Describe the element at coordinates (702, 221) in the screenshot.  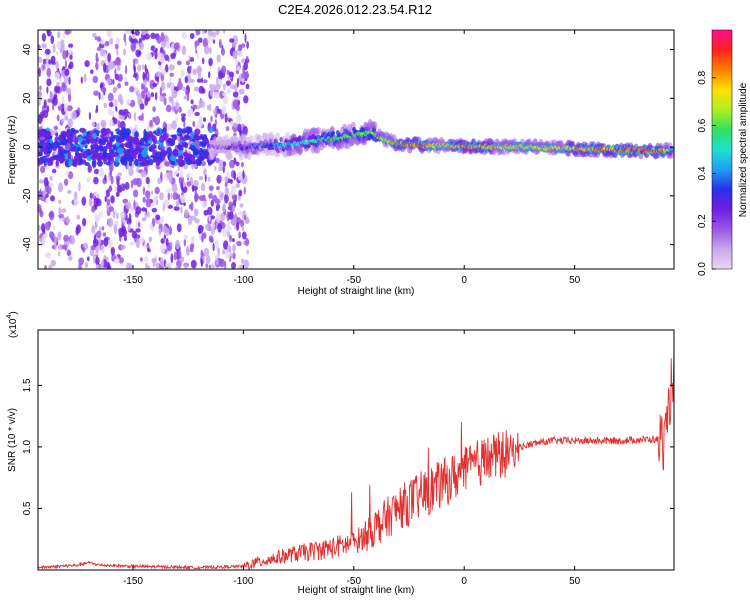
I see `colorbar-tick-label: 0.2` at that location.